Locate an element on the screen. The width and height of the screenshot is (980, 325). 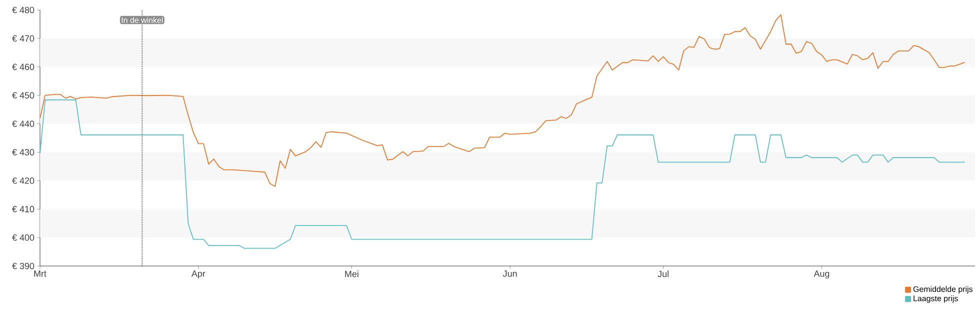
x-tick-label: Apr is located at coordinates (198, 274).